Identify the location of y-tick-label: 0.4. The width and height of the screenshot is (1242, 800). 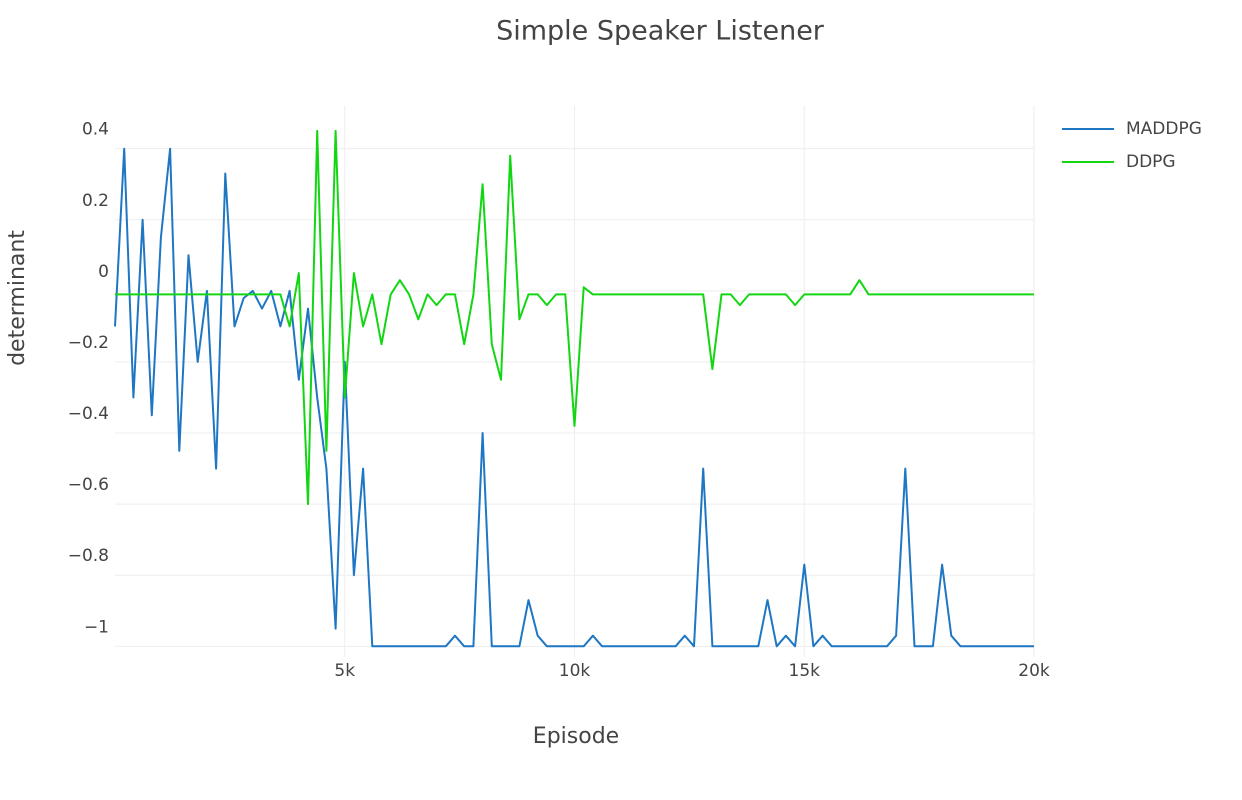
(95, 130).